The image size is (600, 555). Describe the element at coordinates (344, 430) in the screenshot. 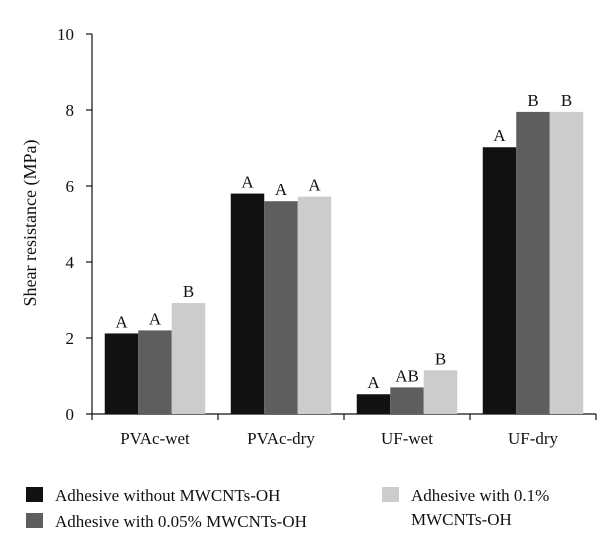

I see `x-axis: PVAc-wet PVAc-dry UF-wet UF-dry` at that location.